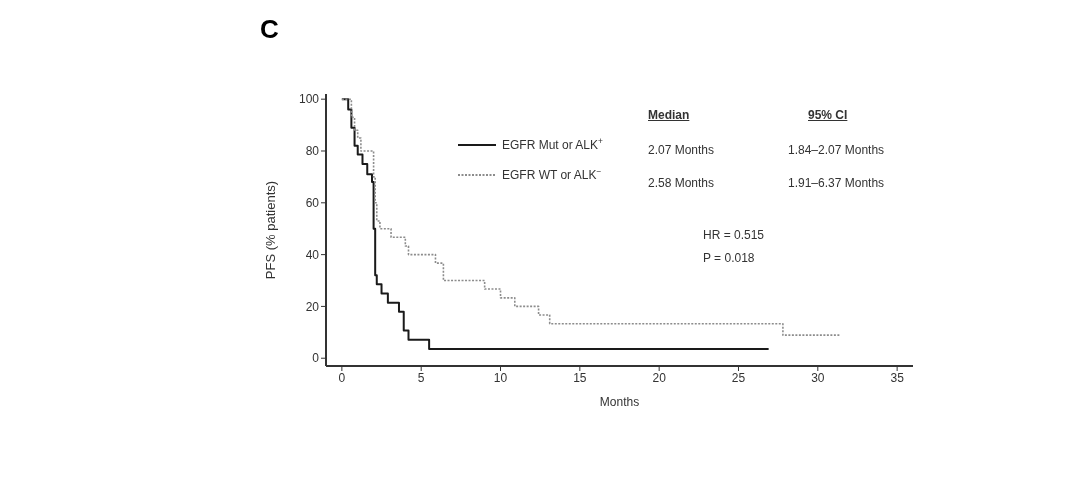 The width and height of the screenshot is (1091, 480). What do you see at coordinates (734, 235) in the screenshot?
I see `annotation: HR = 0.515` at bounding box center [734, 235].